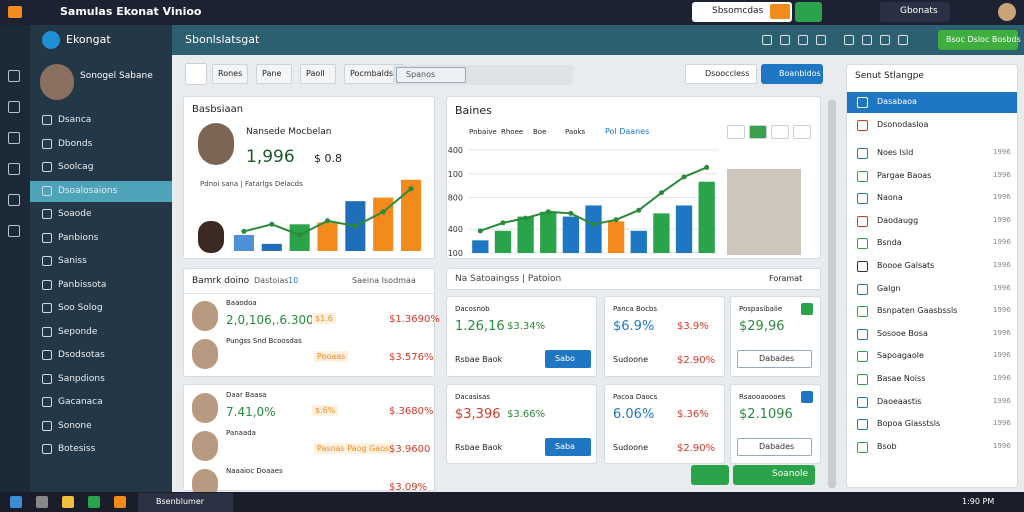 The width and height of the screenshot is (1024, 512). What do you see at coordinates (889, 288) in the screenshot?
I see `side-label: Galgn` at bounding box center [889, 288].